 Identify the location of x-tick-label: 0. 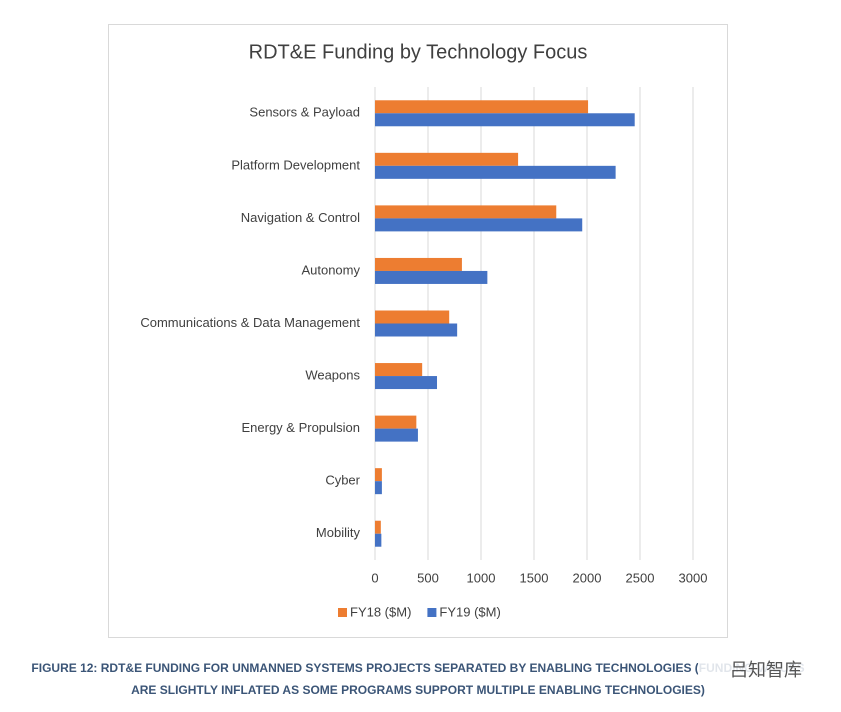
(374, 577).